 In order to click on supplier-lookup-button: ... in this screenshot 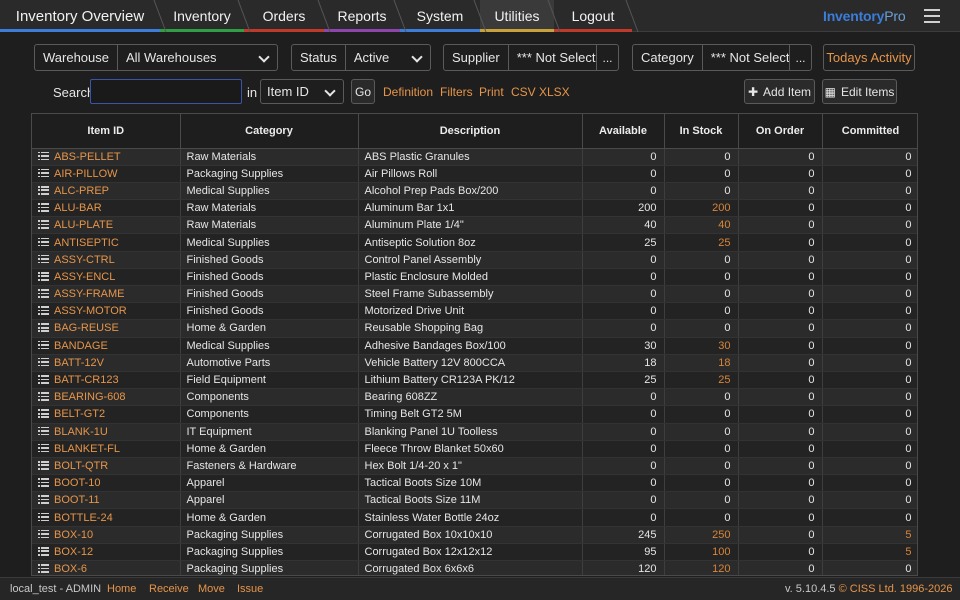, I will do `click(607, 57)`.